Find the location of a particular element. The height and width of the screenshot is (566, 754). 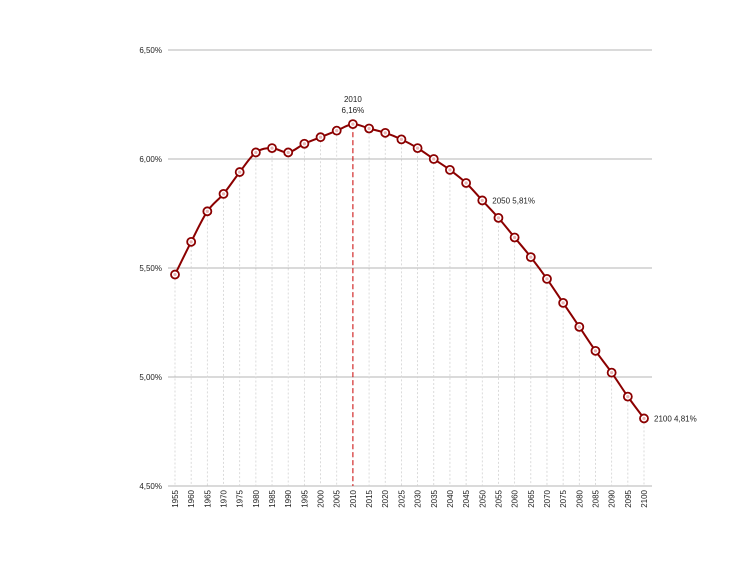

x-tick-label: 2050 is located at coordinates (482, 498).